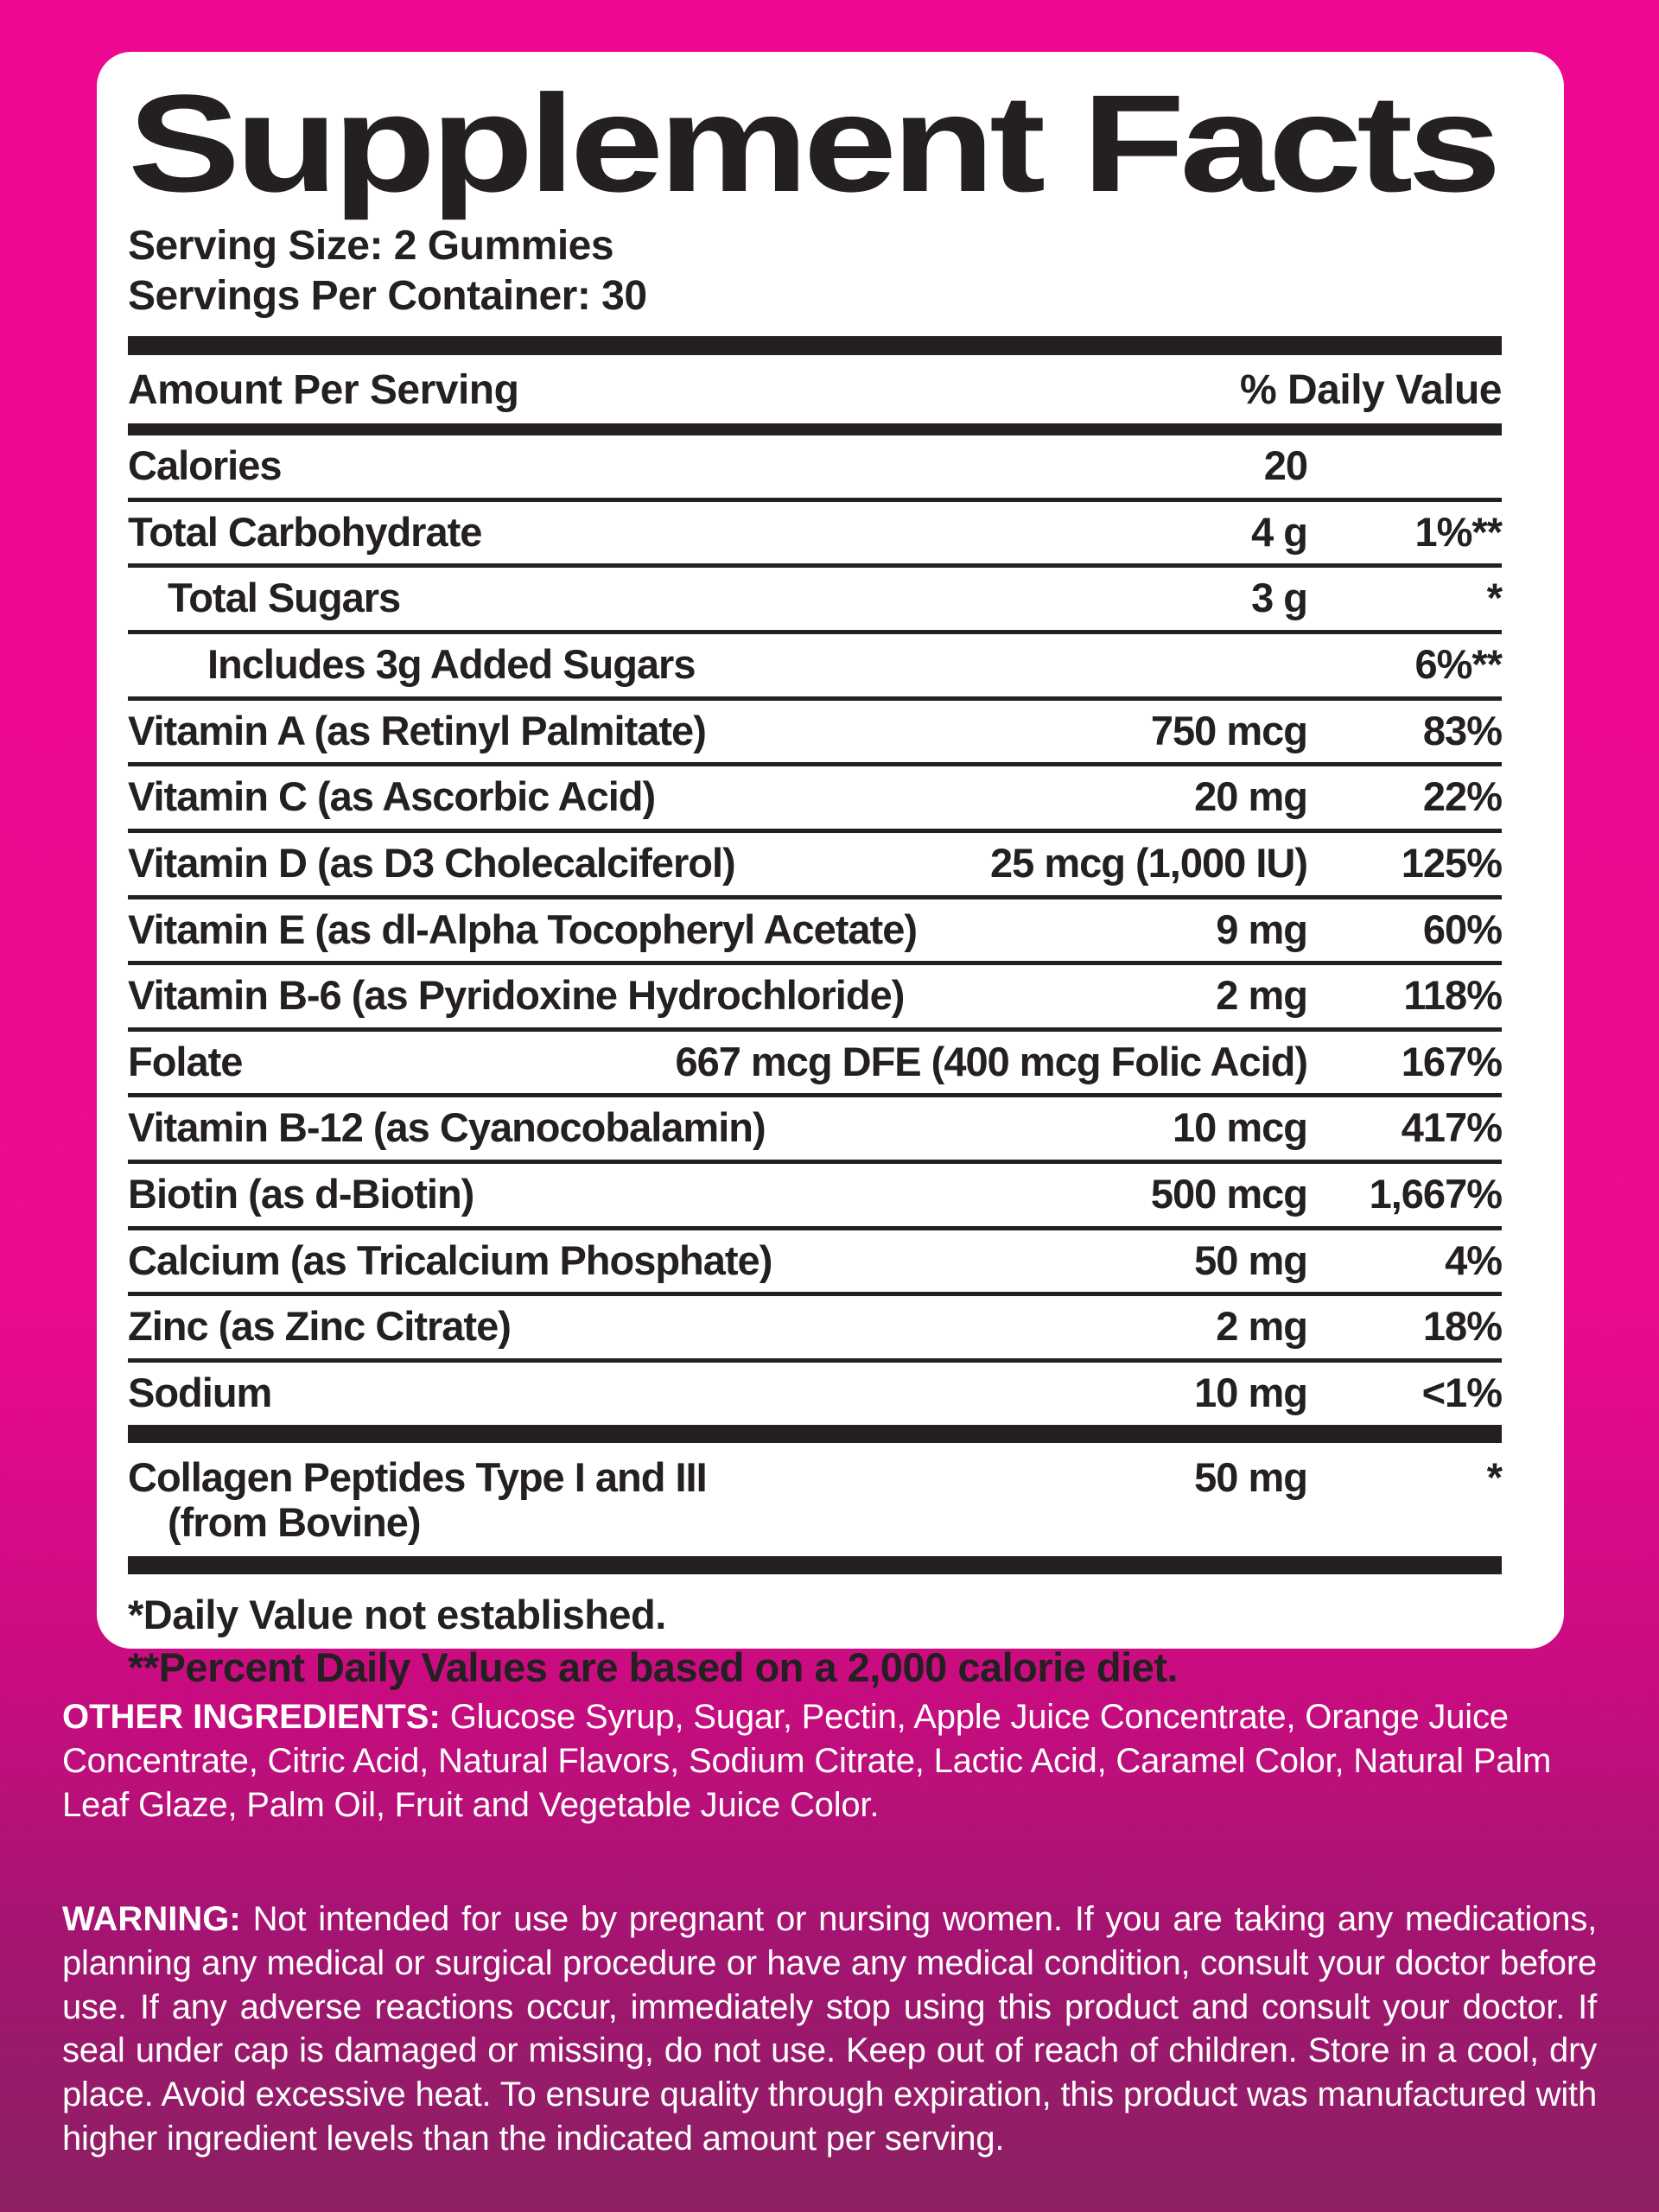 Image resolution: width=1659 pixels, height=2212 pixels. What do you see at coordinates (1462, 796) in the screenshot?
I see `nutrient-dv: 22%` at bounding box center [1462, 796].